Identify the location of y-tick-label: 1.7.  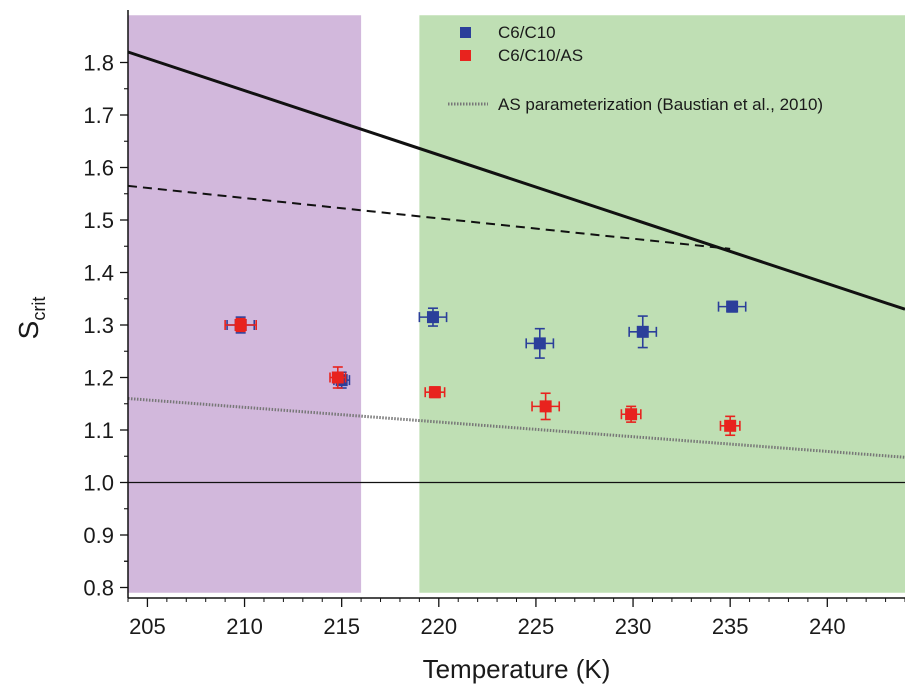
(98, 115).